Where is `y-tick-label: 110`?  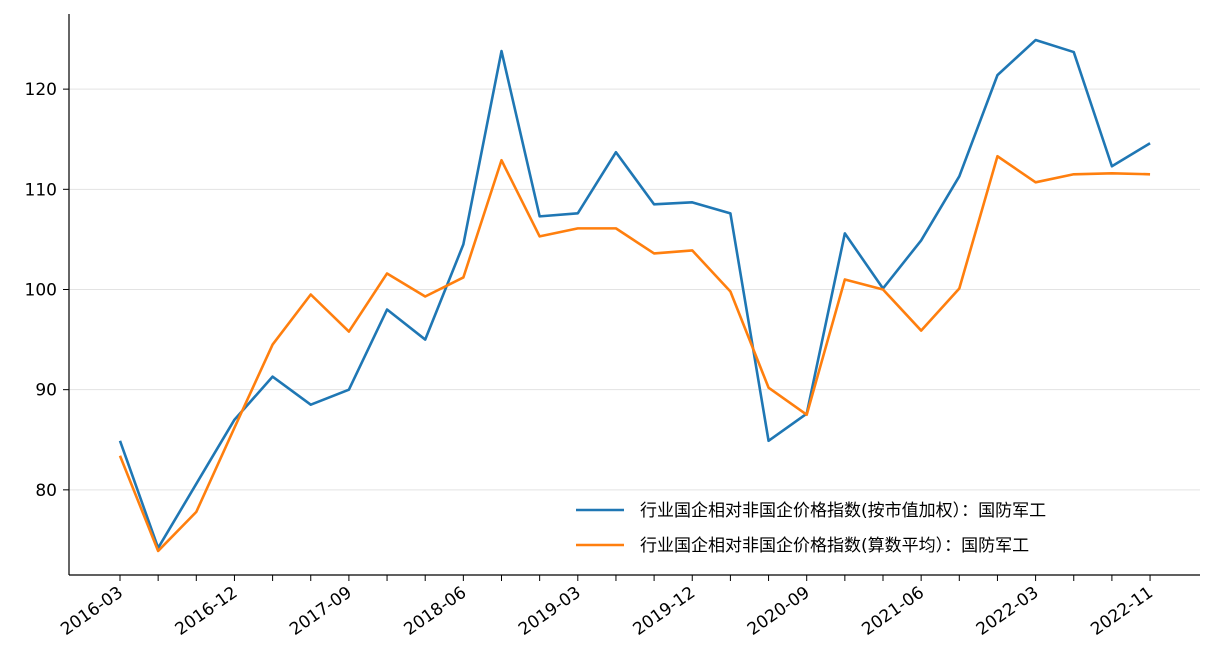
y-tick-label: 110 is located at coordinates (41, 190).